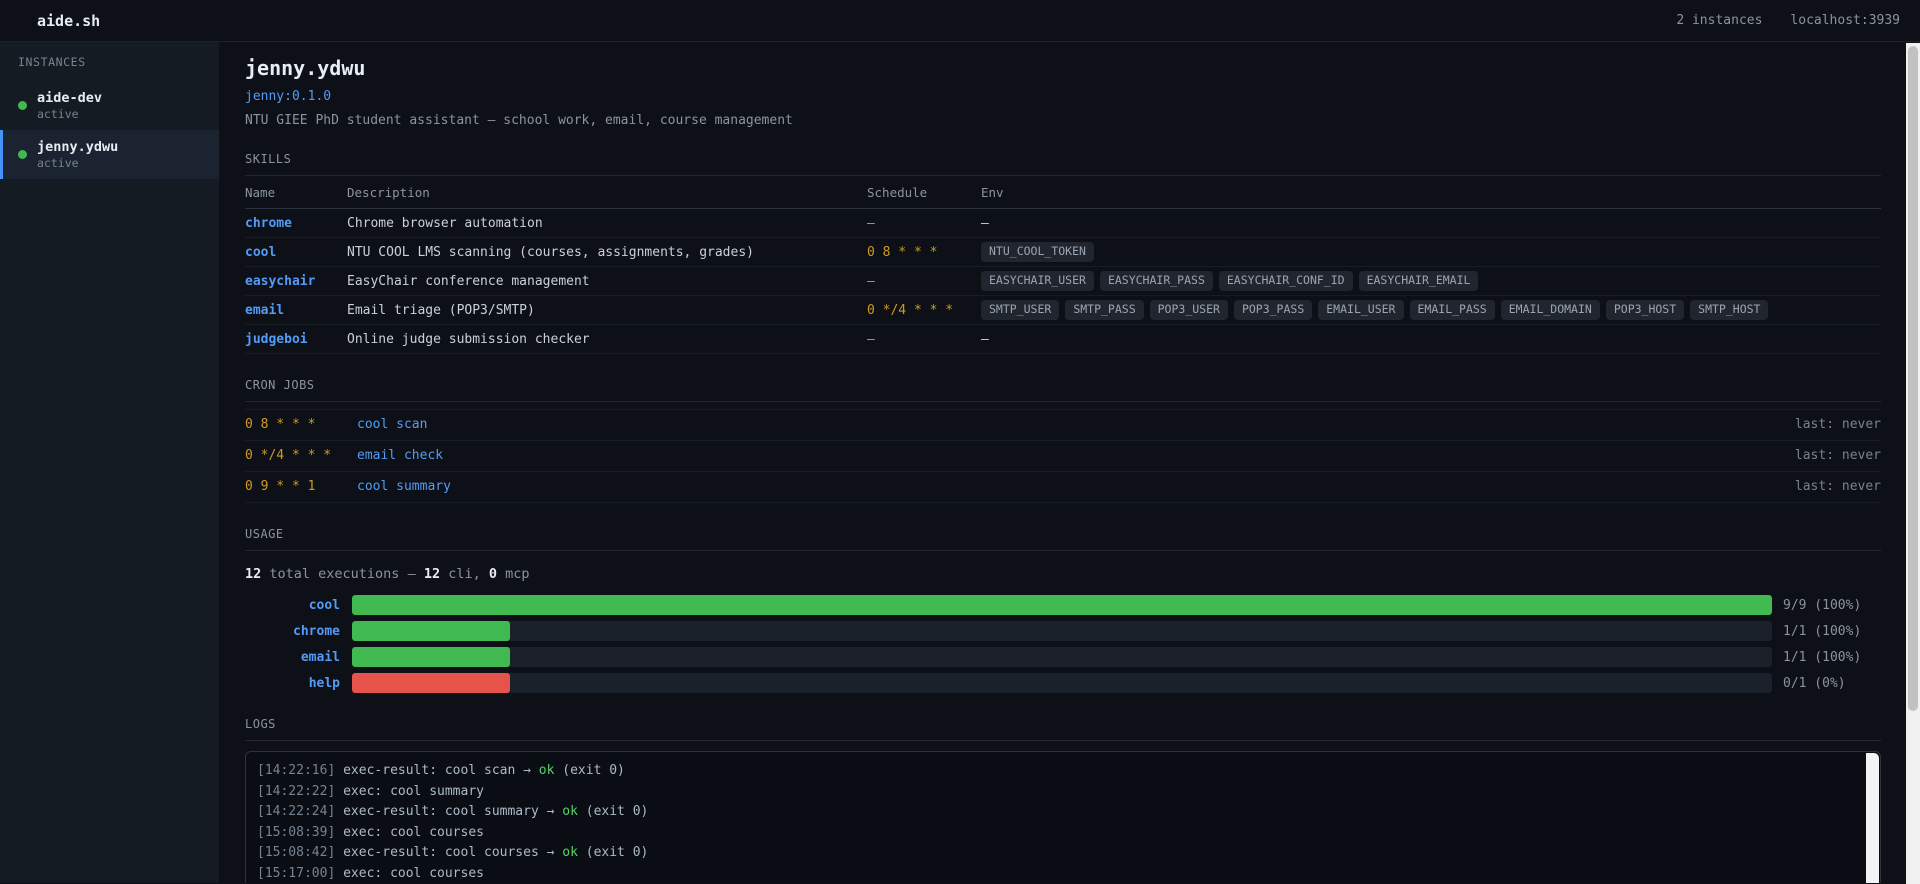 The image size is (1920, 884). What do you see at coordinates (77, 154) in the screenshot?
I see `instance-info: jenny.ydwu active` at bounding box center [77, 154].